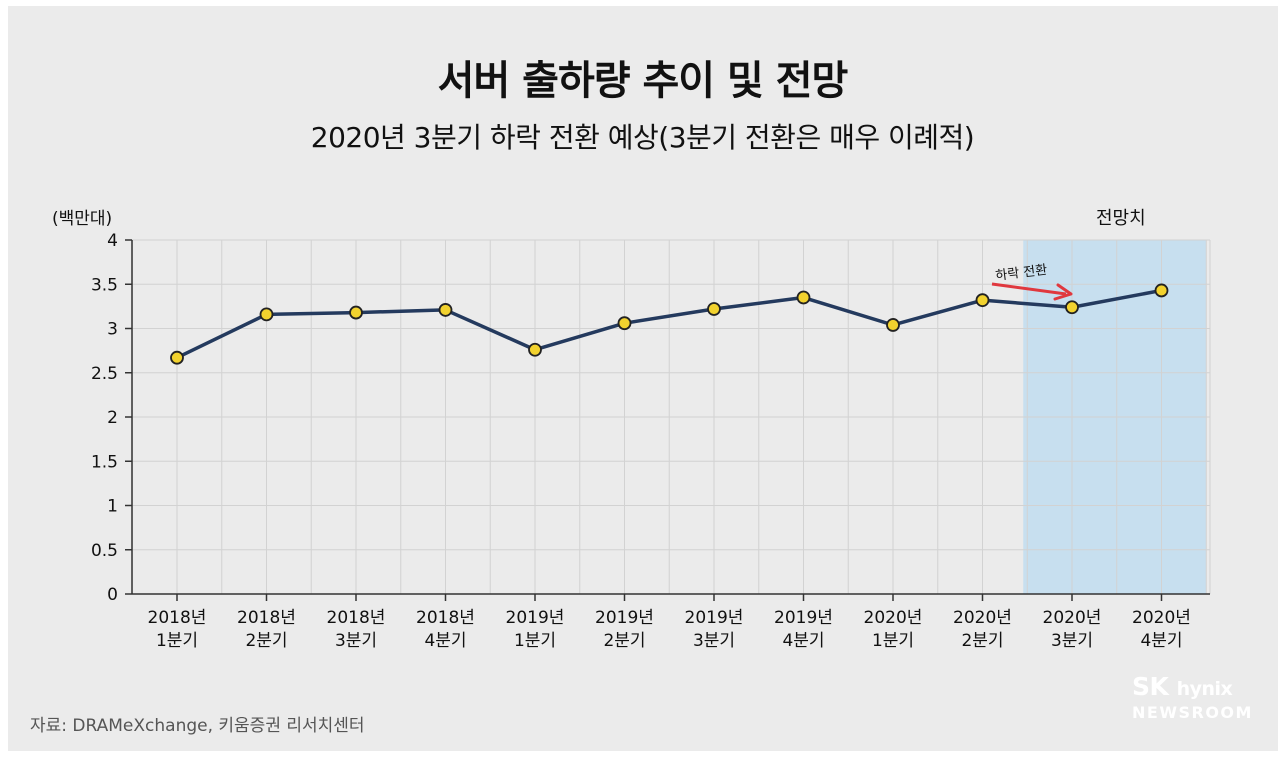 The image size is (1285, 757). I want to click on y-tick-label: 2.5, so click(104, 374).